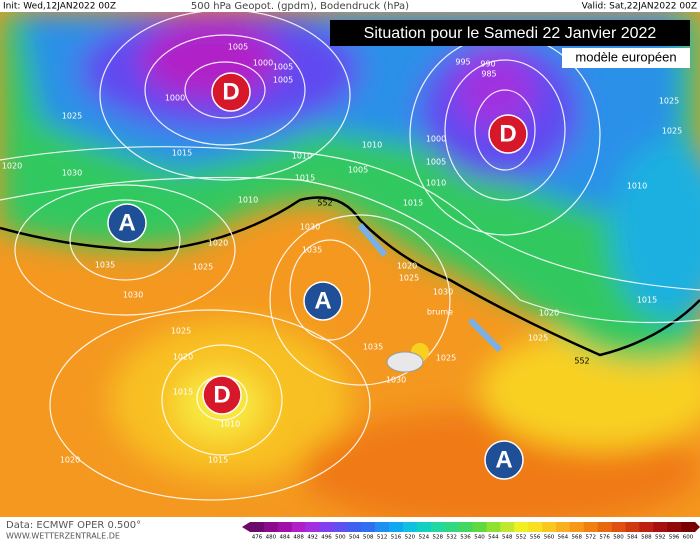 The image size is (700, 545). I want to click on header-bar, so click(350, 6).